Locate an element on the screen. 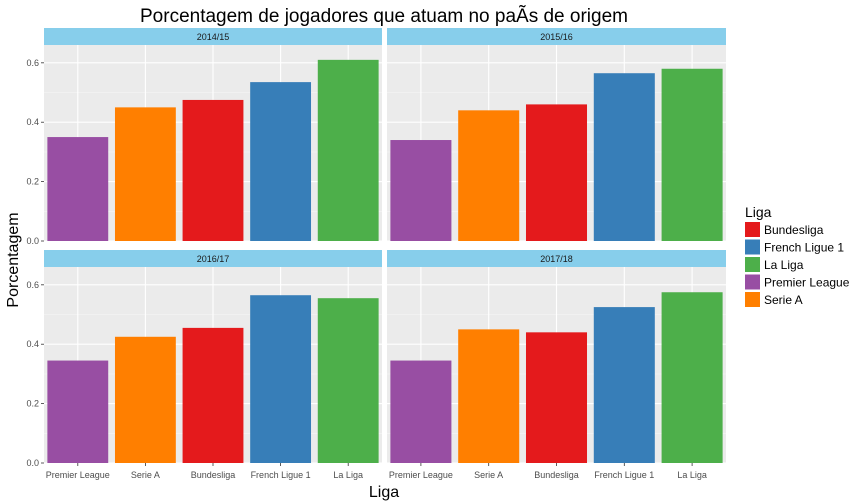 This screenshot has width=864, height=504. facet-strip-label: 2017/18 is located at coordinates (556, 259).